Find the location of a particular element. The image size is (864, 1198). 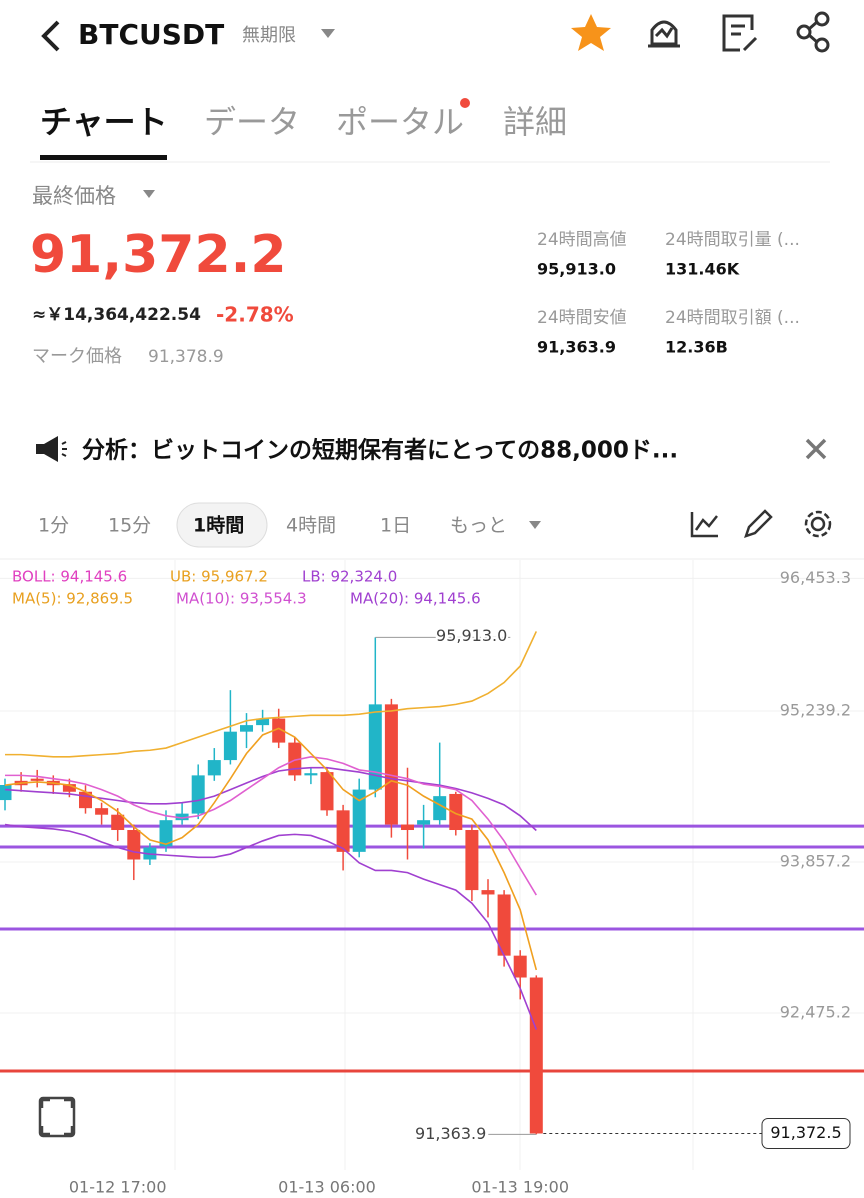

x-tick-label: 01-13 06:00 is located at coordinates (327, 1187).